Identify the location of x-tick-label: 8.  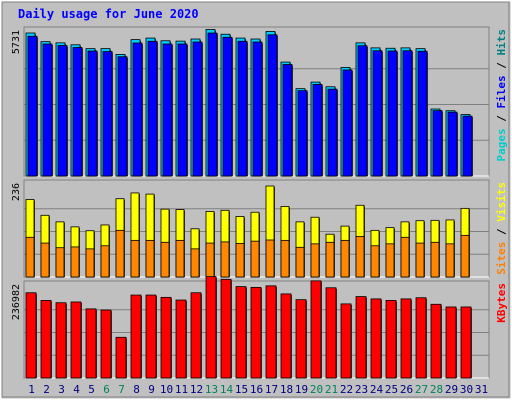
(136, 389).